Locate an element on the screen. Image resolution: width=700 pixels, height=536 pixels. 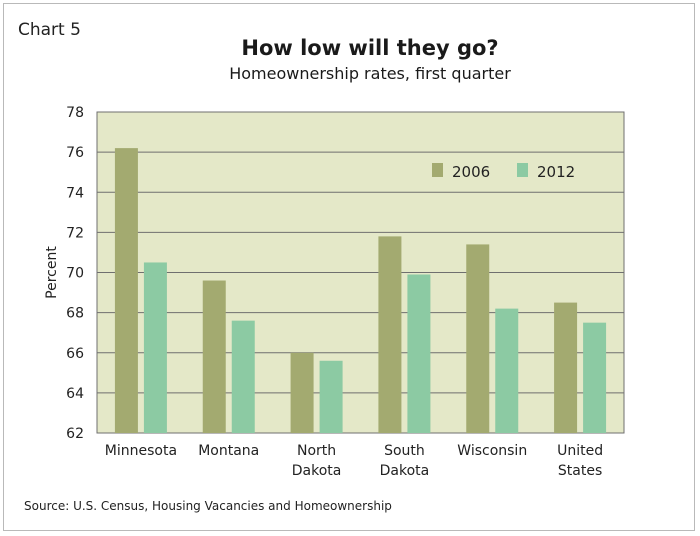
y-tick-label: 66 is located at coordinates (75, 354).